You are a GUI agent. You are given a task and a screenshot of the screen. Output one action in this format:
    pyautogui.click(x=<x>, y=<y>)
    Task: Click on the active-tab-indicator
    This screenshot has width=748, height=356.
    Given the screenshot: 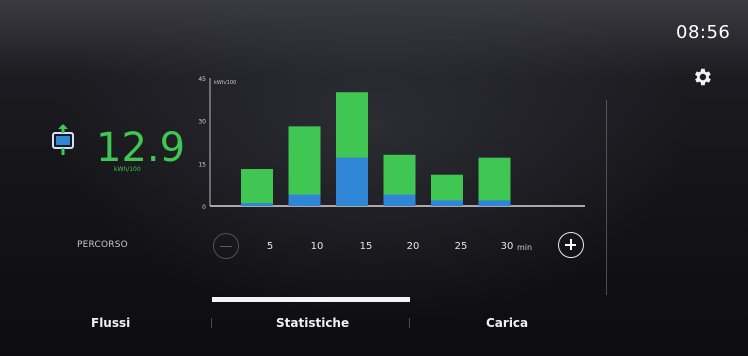 What is the action you would take?
    pyautogui.click(x=311, y=299)
    